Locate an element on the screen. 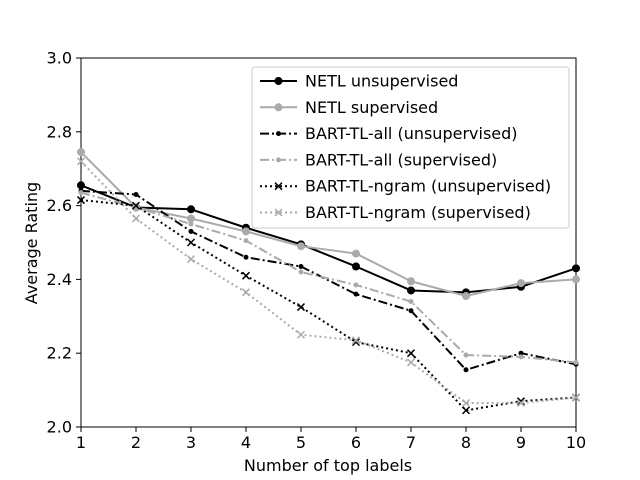  x-tick-label: 9 is located at coordinates (521, 442).